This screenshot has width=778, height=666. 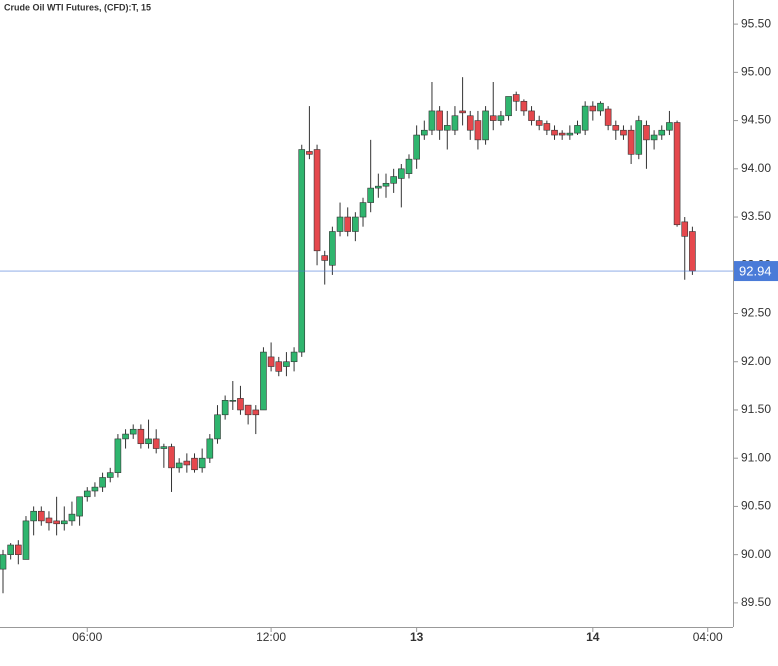 I want to click on y-tick-label: 91.00, so click(x=756, y=457).